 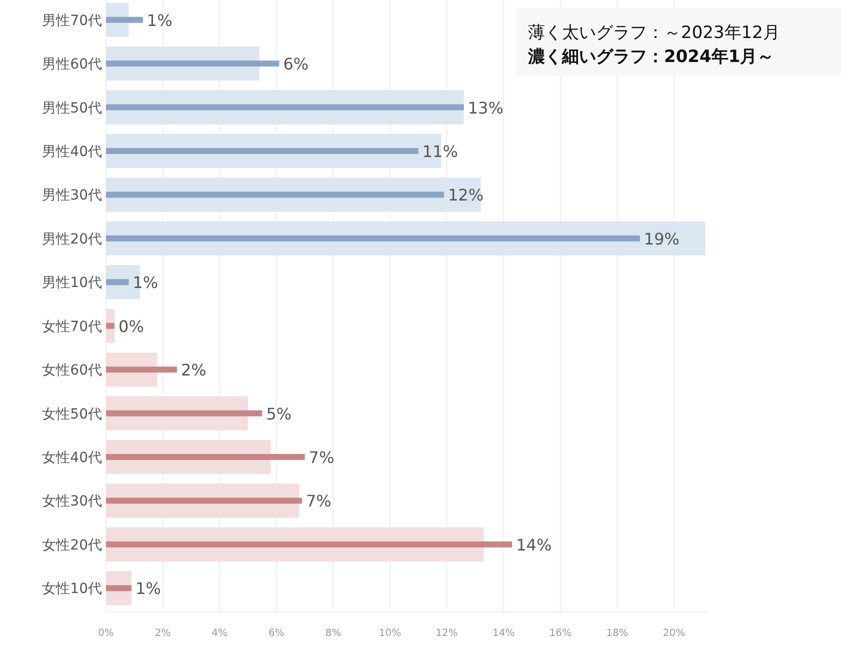 What do you see at coordinates (72, 108) in the screenshot?
I see `y-tick-label: 男性50代` at bounding box center [72, 108].